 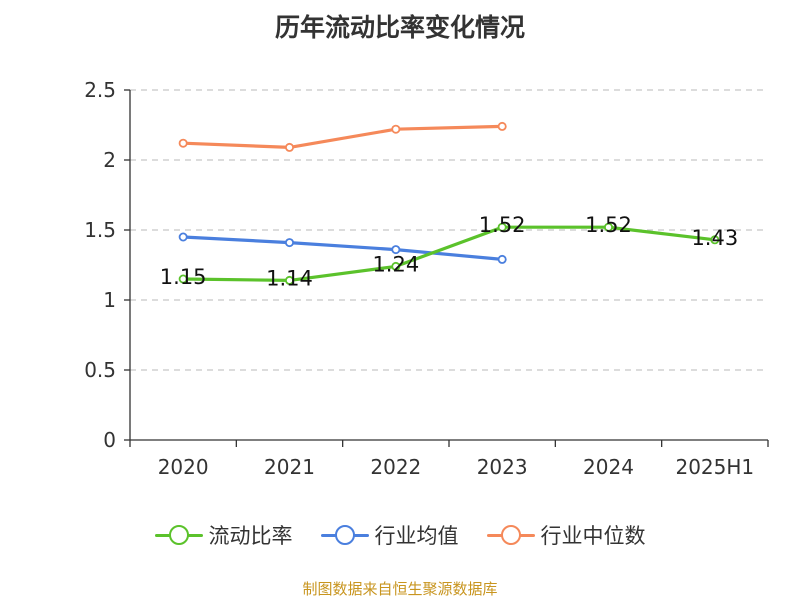 I want to click on legend-item-industry-median: 行业中位数, so click(x=566, y=535).